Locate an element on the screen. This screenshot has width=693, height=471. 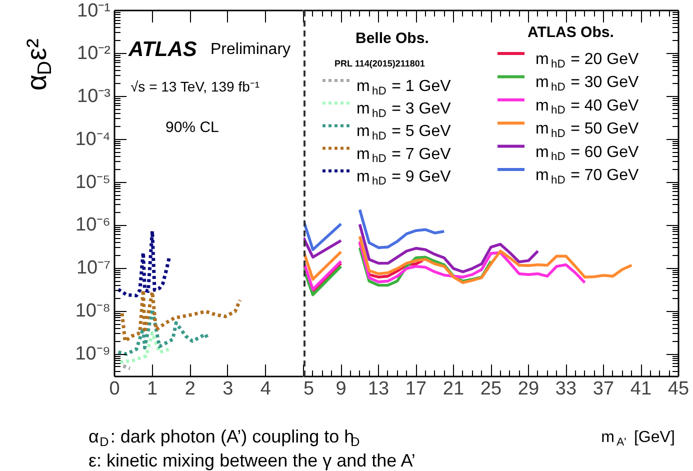
x-tick-label: 33 is located at coordinates (566, 389).